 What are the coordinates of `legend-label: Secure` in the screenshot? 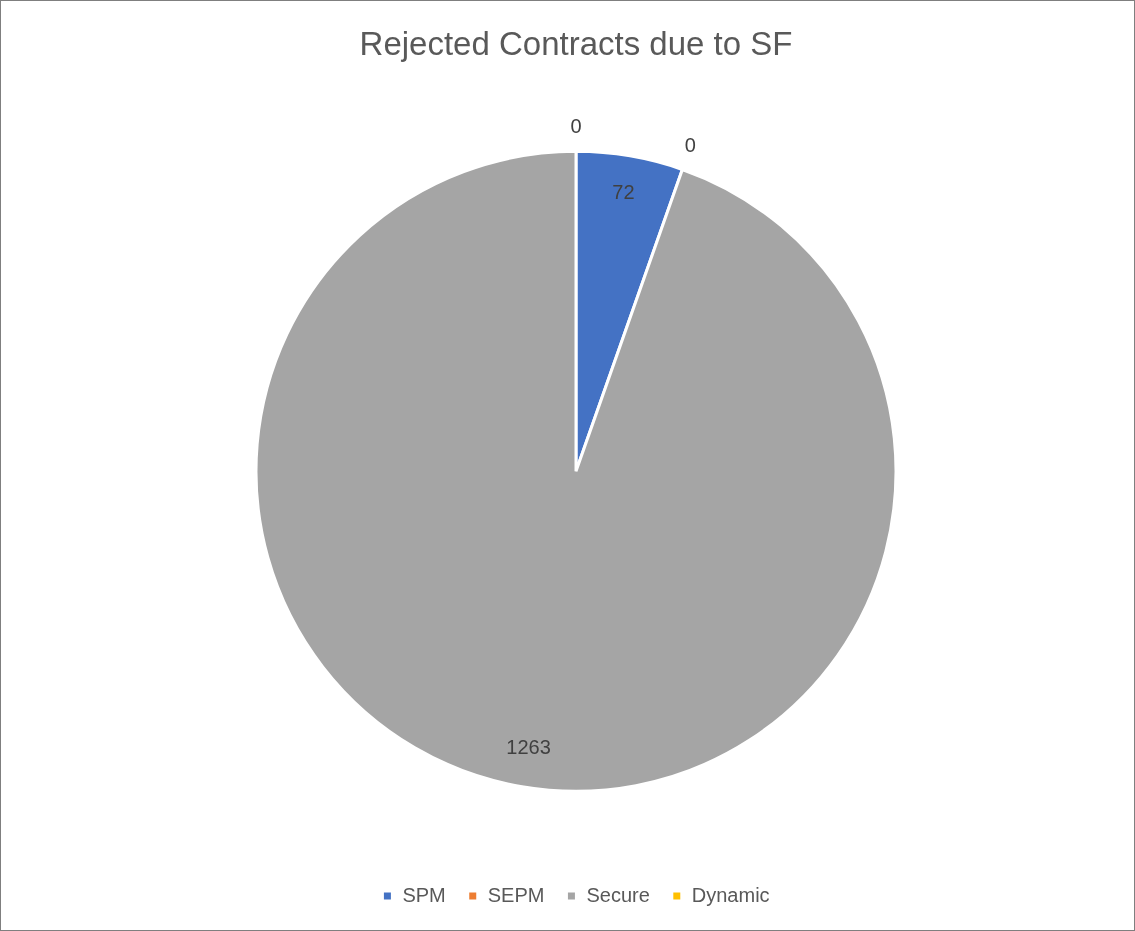 It's located at (618, 894).